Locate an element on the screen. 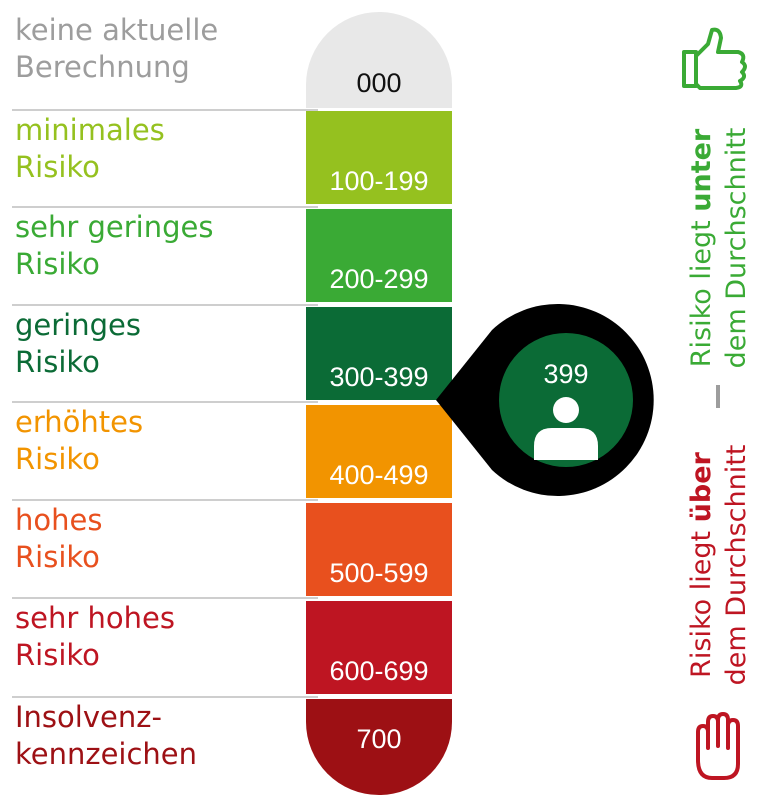 Image resolution: width=768 pixels, height=810 pixels. range-label: 400-499 is located at coordinates (378, 475).